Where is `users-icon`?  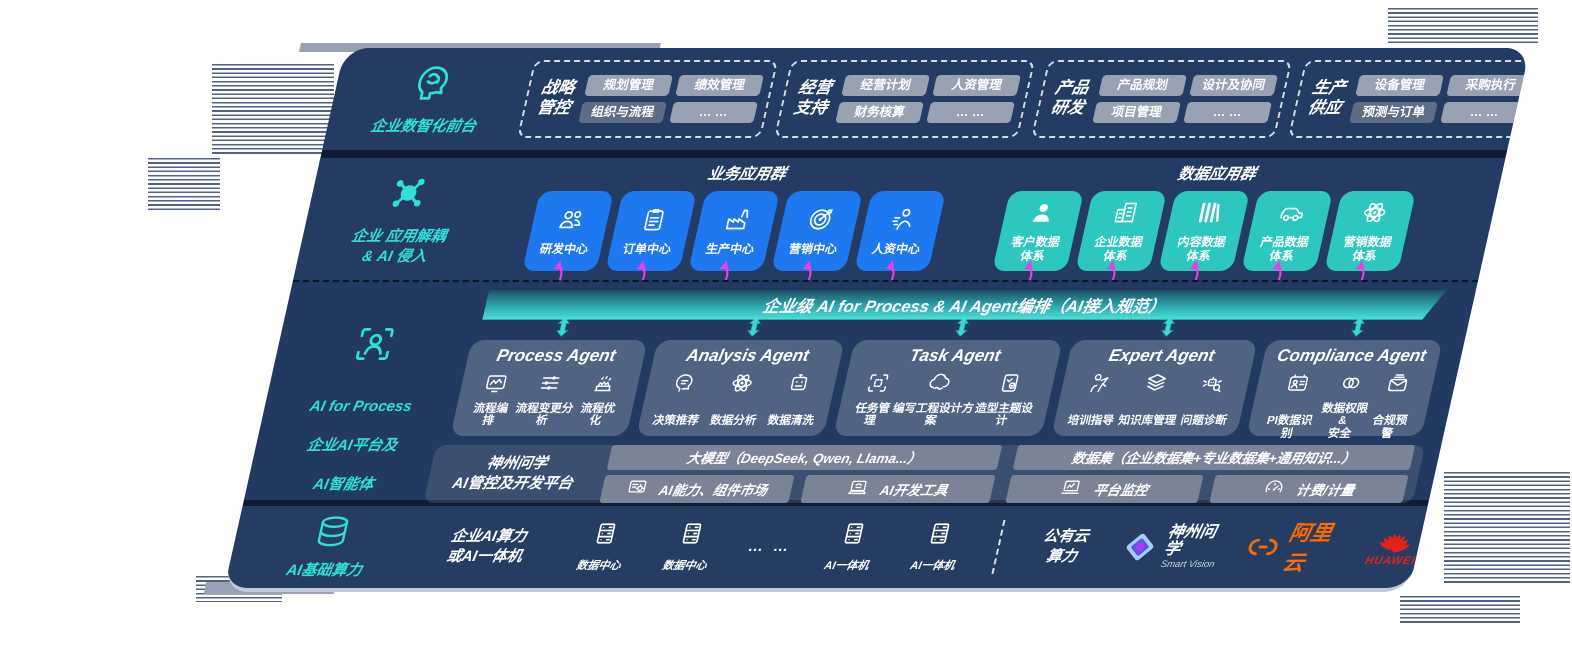
users-icon is located at coordinates (570, 222).